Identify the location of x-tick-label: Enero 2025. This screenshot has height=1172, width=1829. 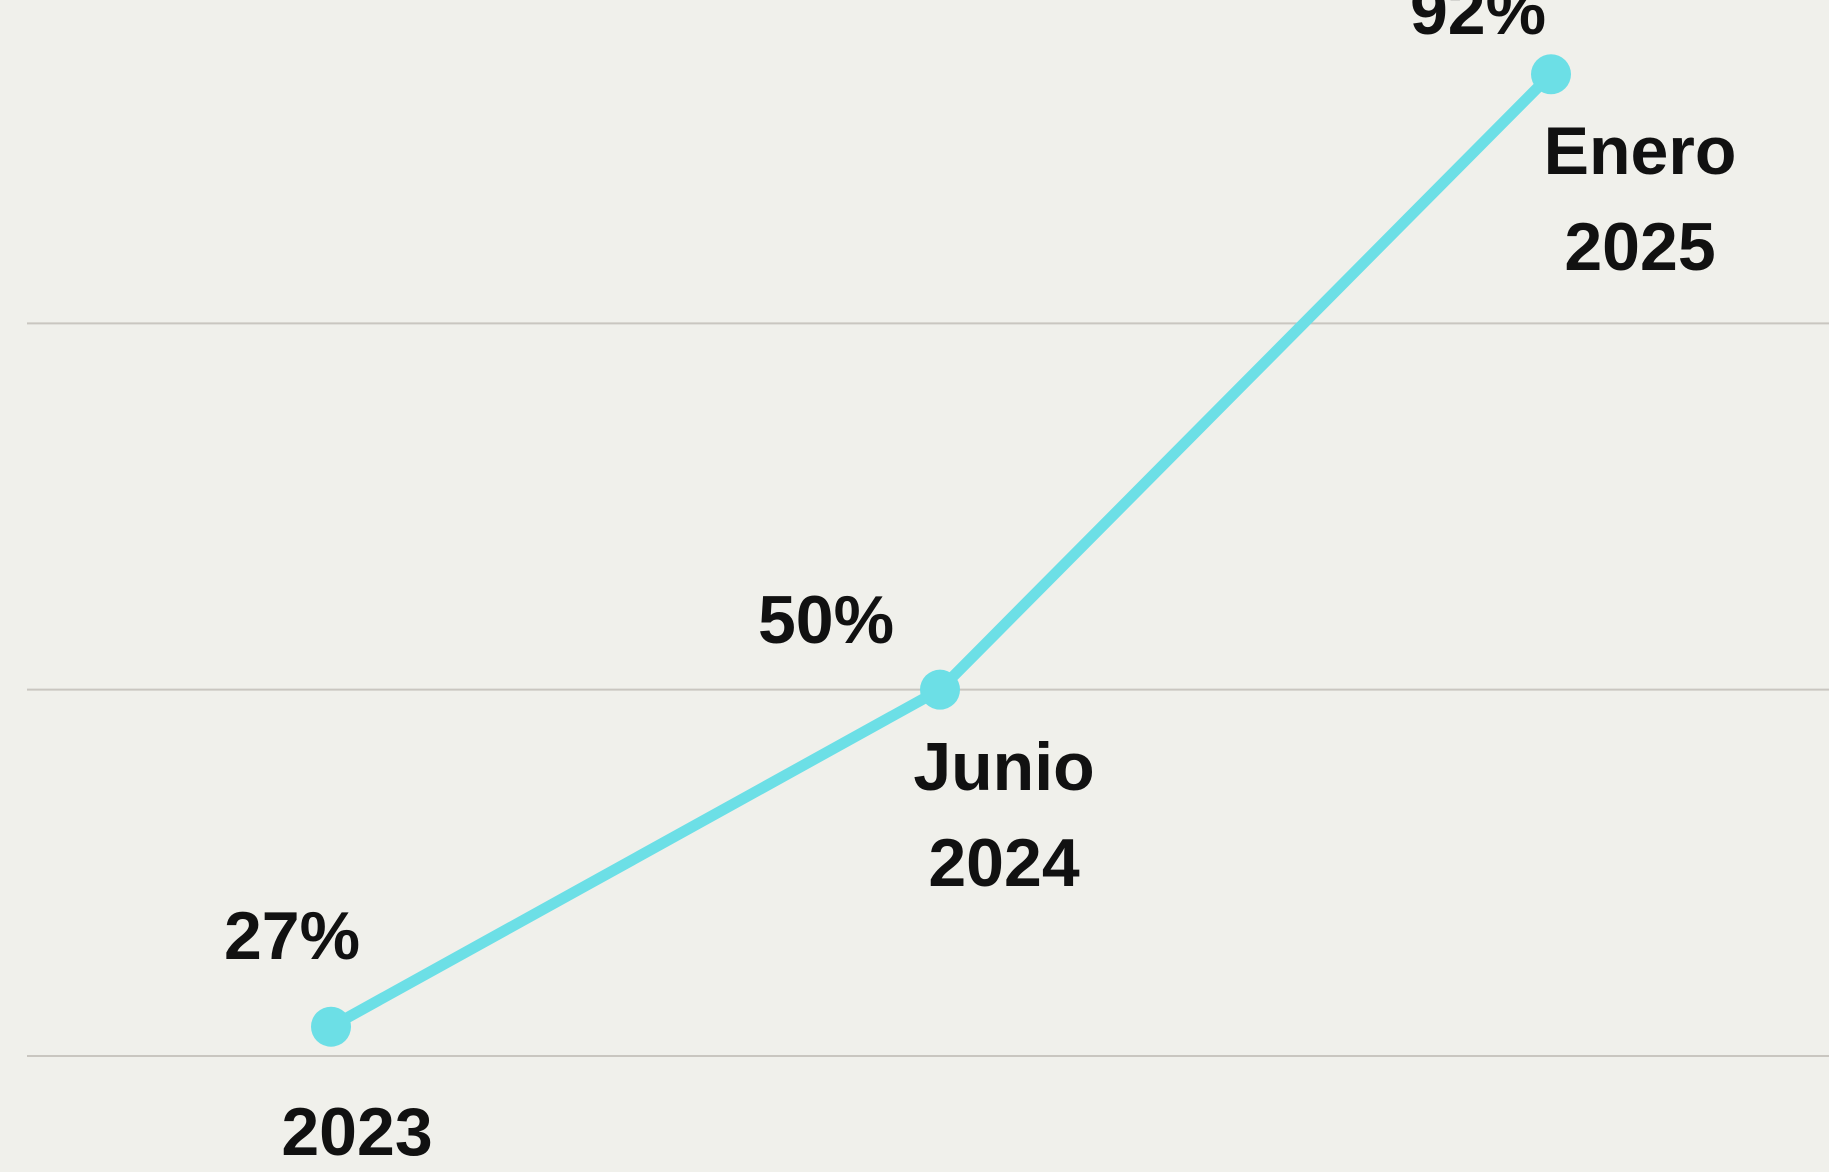
(1640, 199).